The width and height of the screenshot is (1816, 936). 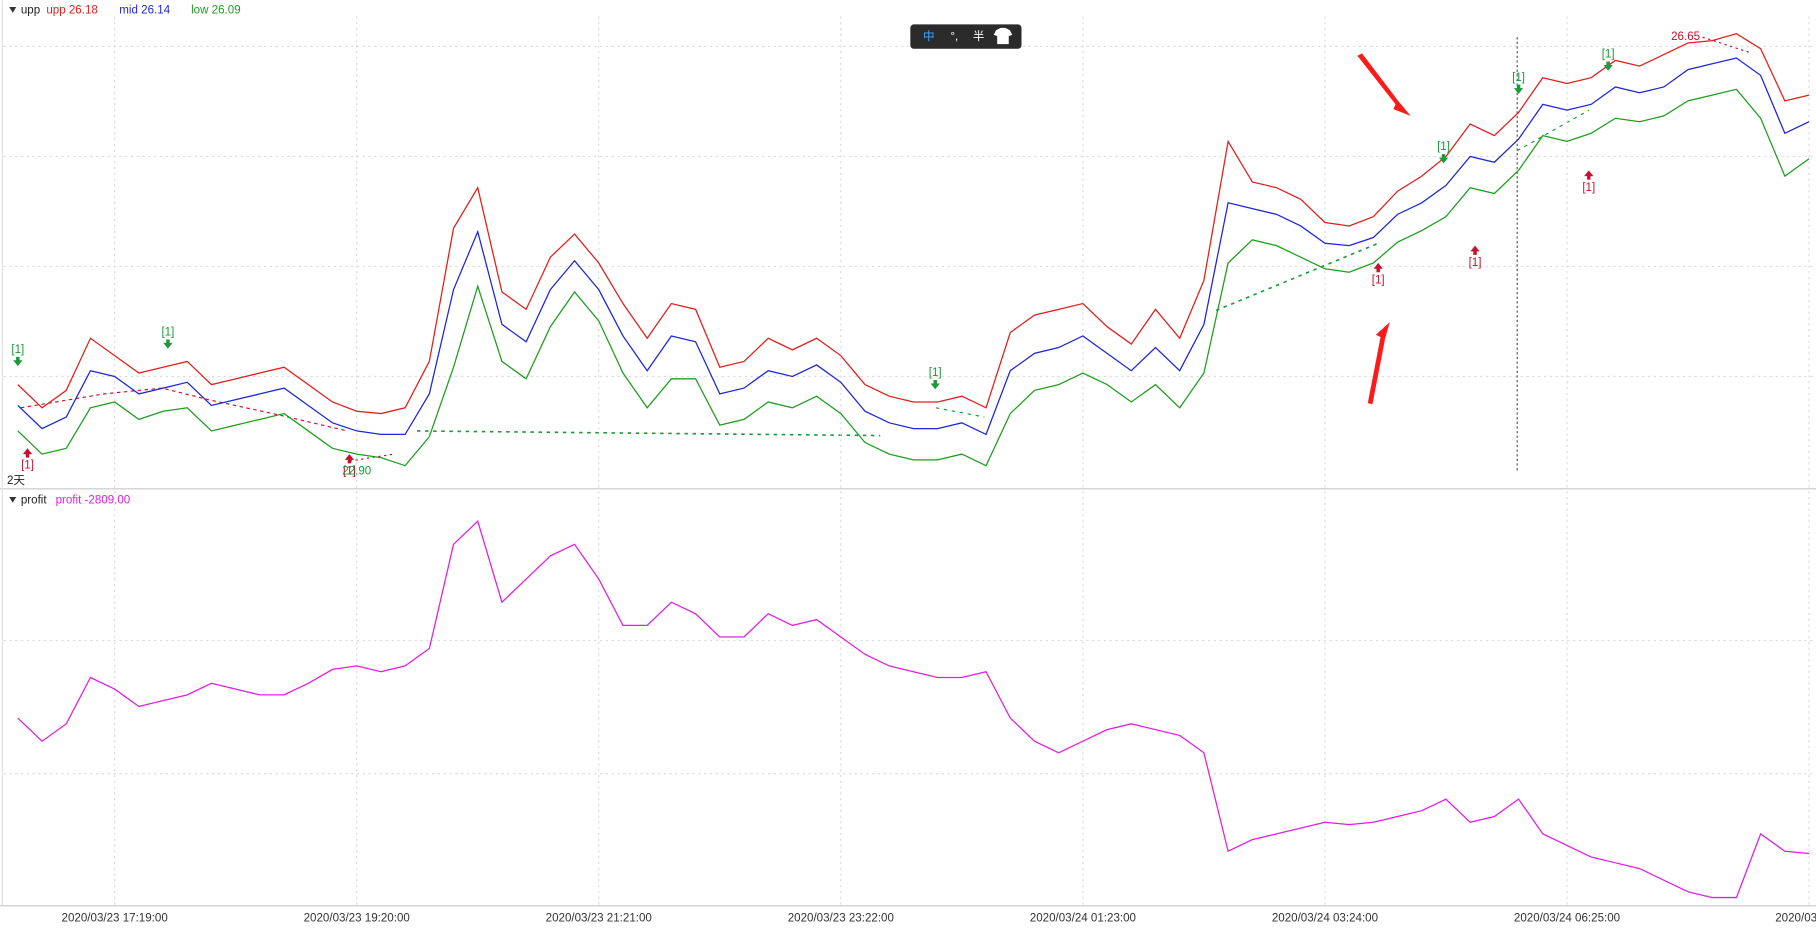 I want to click on ime-background, so click(x=966, y=36).